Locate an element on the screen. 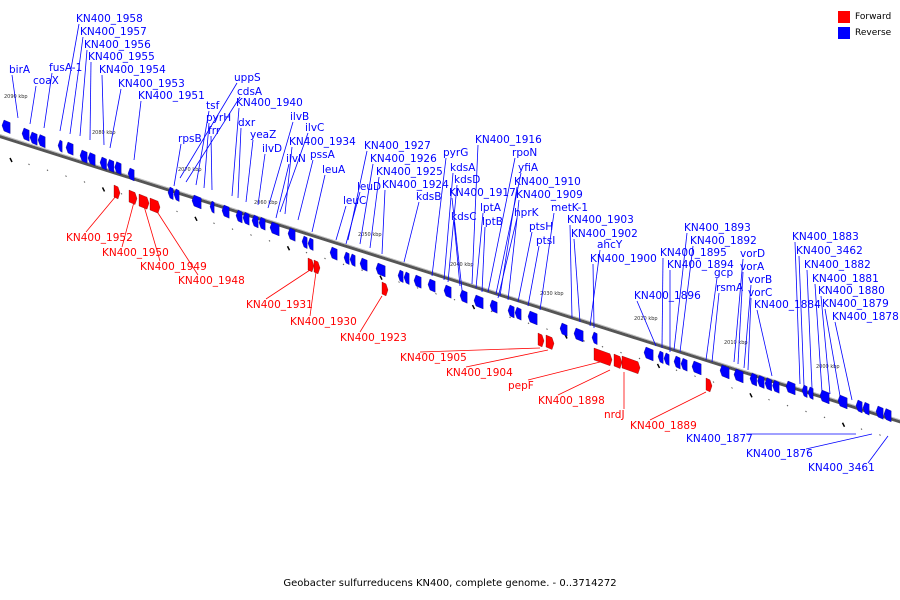  reverse-gene-label: KN400_1903 is located at coordinates (600, 220).